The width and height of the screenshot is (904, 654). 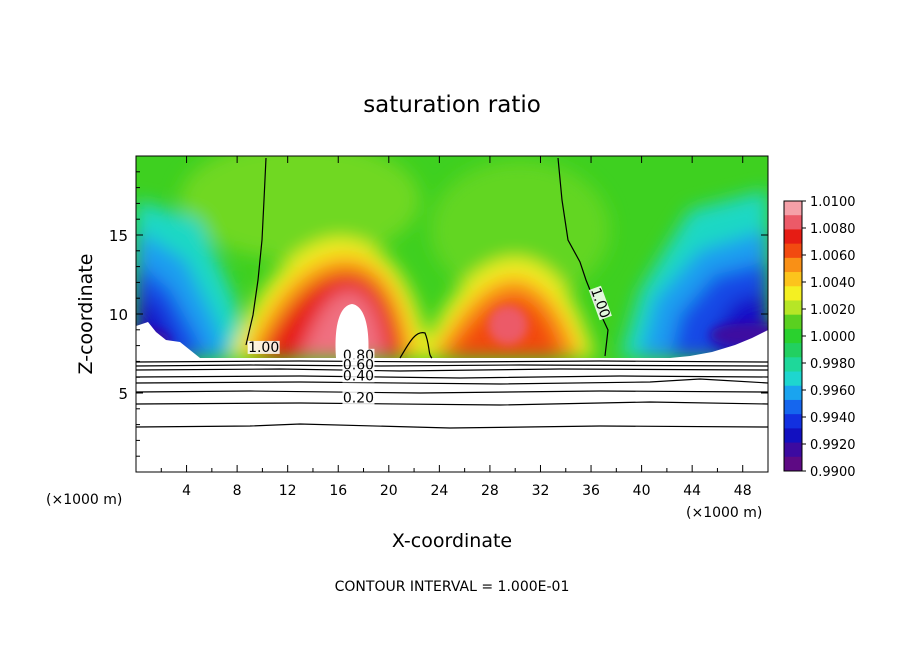 What do you see at coordinates (724, 513) in the screenshot?
I see `x-unit-right: (×1000 m)` at bounding box center [724, 513].